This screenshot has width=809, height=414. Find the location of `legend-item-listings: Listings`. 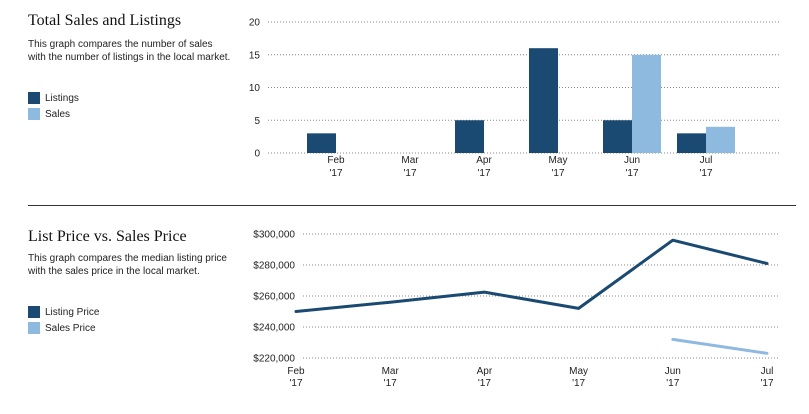

legend-item-listings: Listings is located at coordinates (53, 98).